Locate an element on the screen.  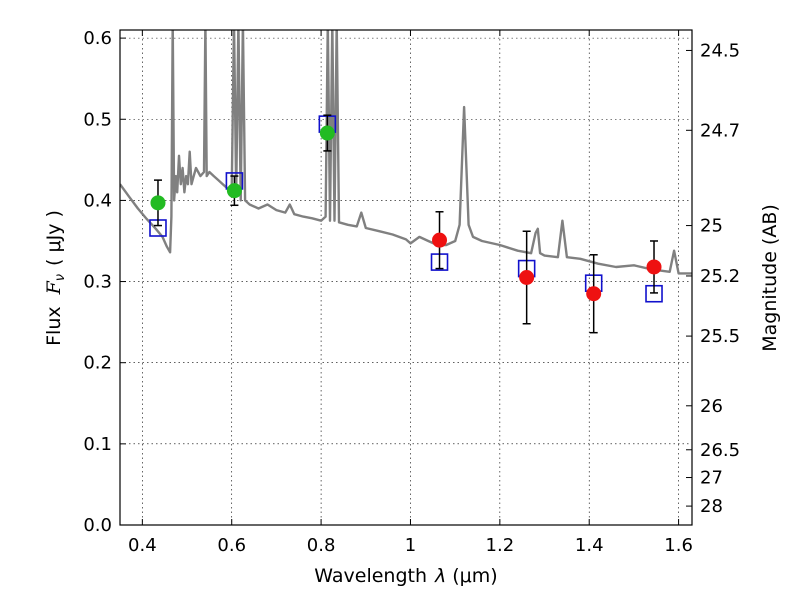
y2-tick-label: 28 is located at coordinates (711, 506).